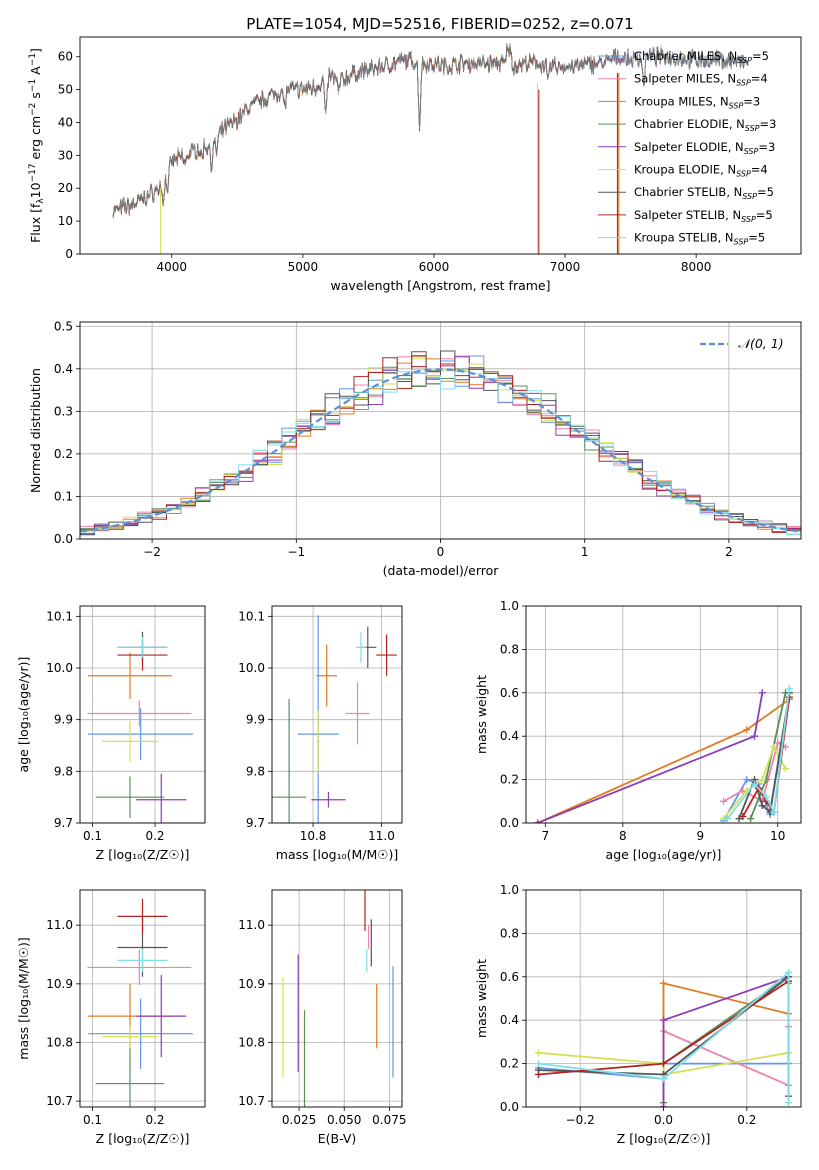 This screenshot has width=819, height=1170. What do you see at coordinates (701, 80) in the screenshot?
I see `legend-label: Salpeter MILES, NSSP=4` at bounding box center [701, 80].